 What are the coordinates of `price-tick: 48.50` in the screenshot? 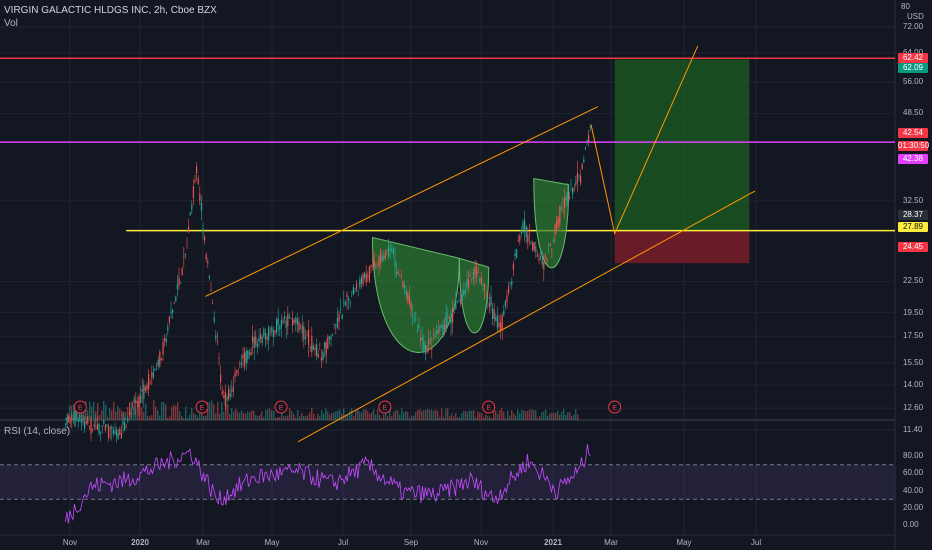 It's located at (913, 113).